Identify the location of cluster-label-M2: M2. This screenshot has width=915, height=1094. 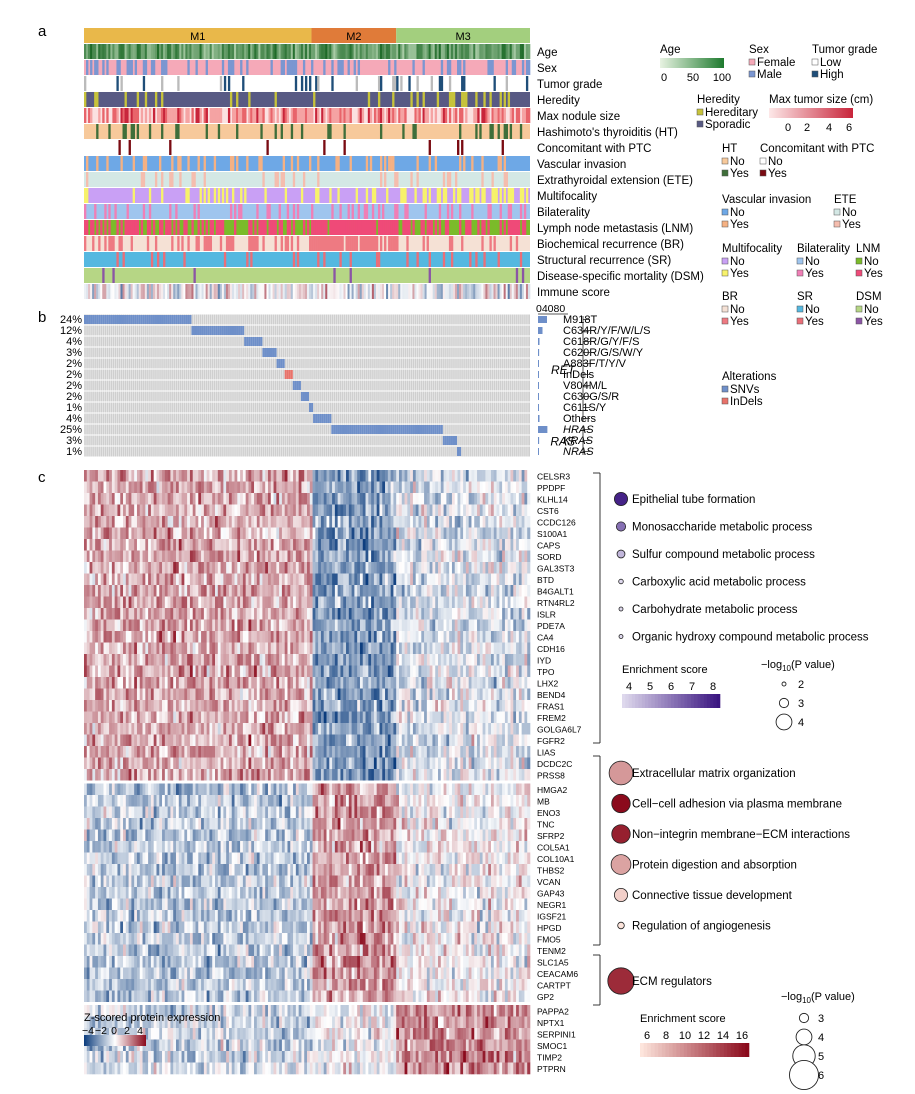
(353, 37).